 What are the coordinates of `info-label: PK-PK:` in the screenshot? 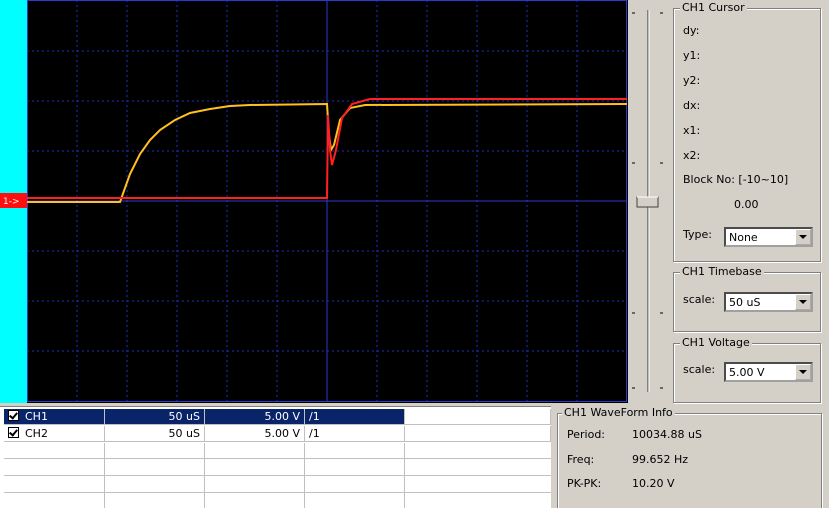 It's located at (584, 483).